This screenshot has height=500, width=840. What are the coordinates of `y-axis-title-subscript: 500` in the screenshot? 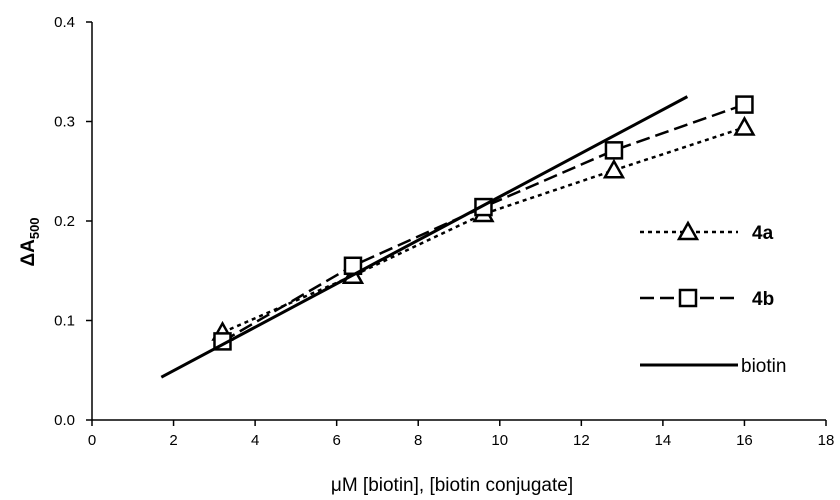 It's located at (34, 228).